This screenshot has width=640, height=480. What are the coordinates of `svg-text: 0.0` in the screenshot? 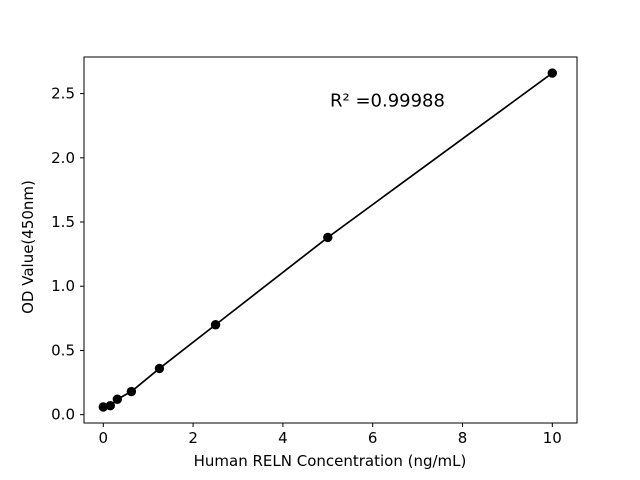 It's located at (63, 415).